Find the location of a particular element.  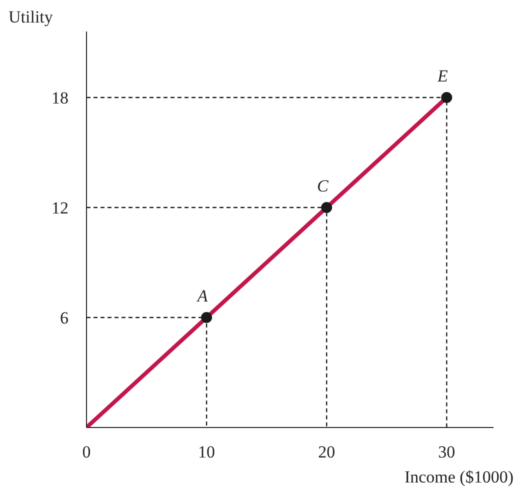

annotation: E is located at coordinates (442, 76).